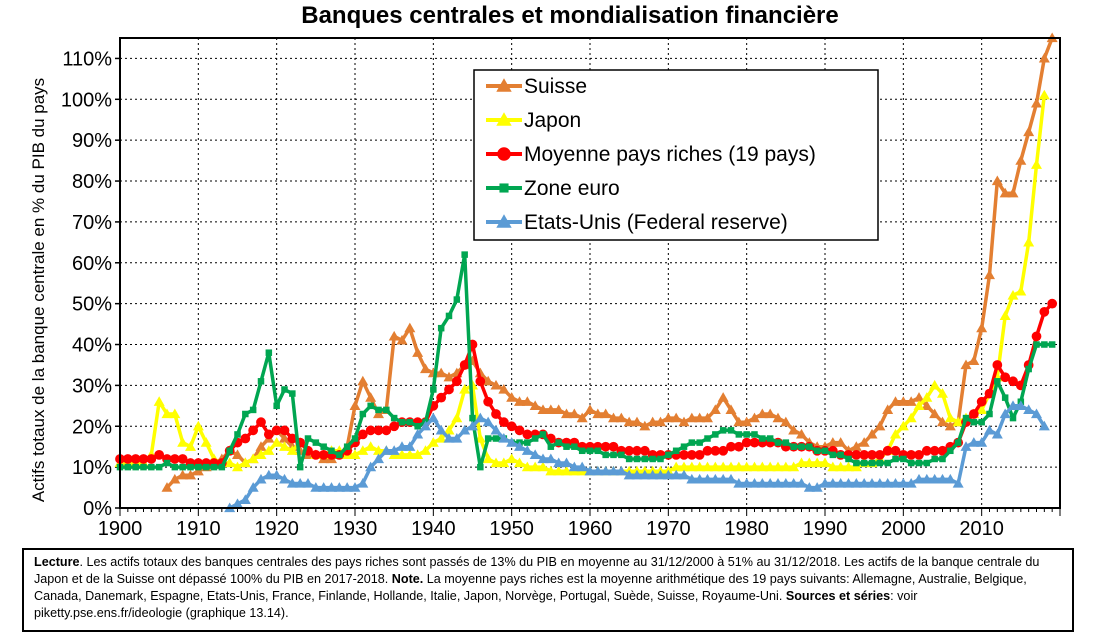 This screenshot has width=1100, height=644. What do you see at coordinates (92, 386) in the screenshot?
I see `y-tick-label: 30%` at bounding box center [92, 386].